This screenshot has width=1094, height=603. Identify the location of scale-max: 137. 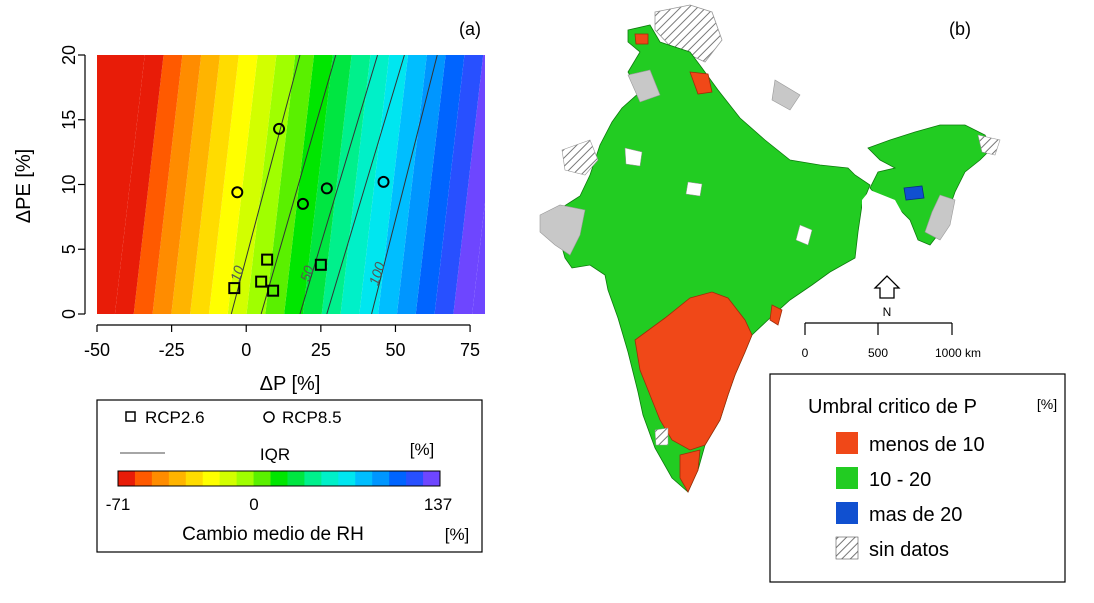
(438, 504).